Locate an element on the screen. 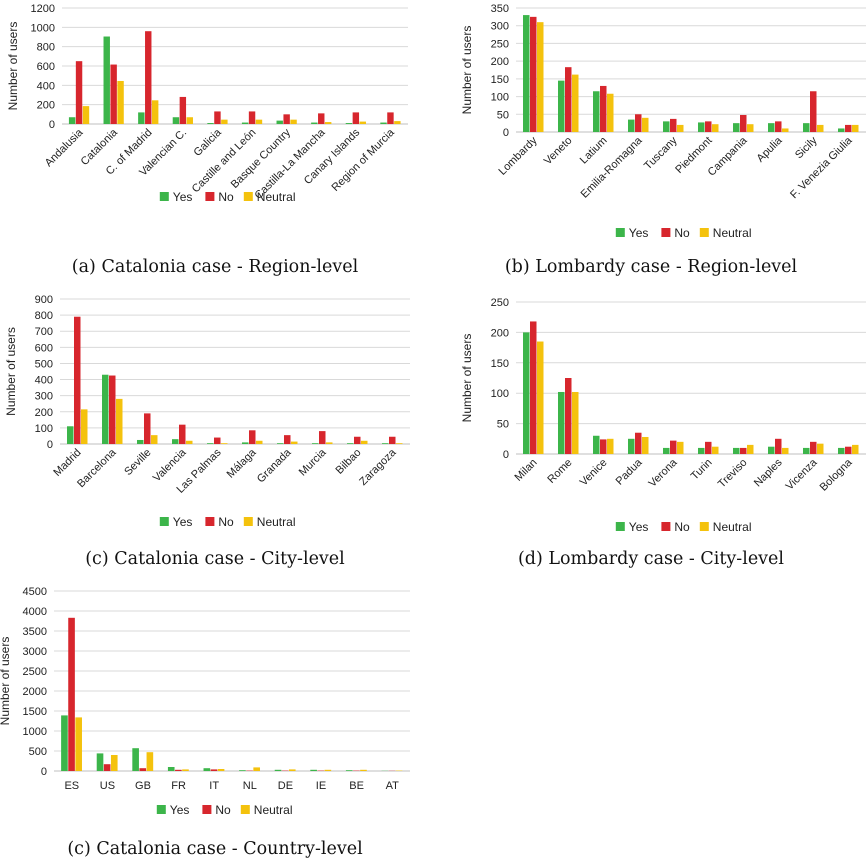 This screenshot has width=866, height=867. y-tick-label: 250 is located at coordinates (500, 303).